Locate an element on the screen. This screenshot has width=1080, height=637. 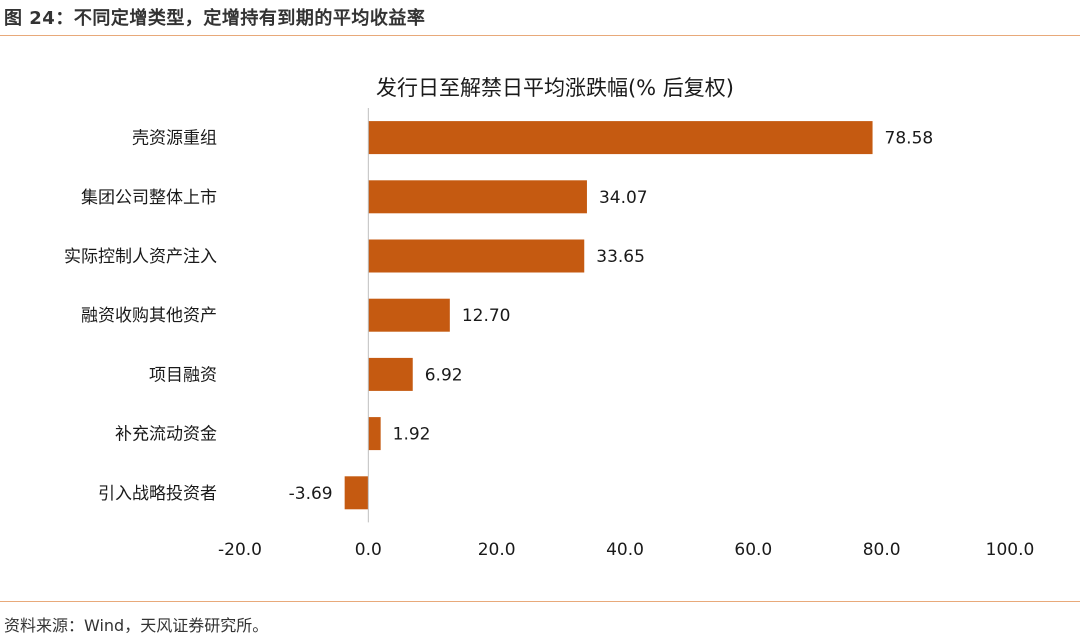
top-divider is located at coordinates (540, 35).